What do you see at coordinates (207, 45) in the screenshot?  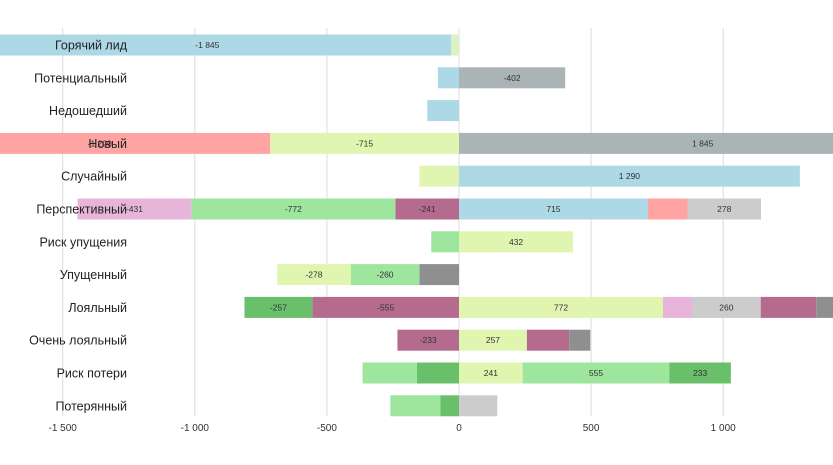 I see `bar-value-label: -1 845` at bounding box center [207, 45].